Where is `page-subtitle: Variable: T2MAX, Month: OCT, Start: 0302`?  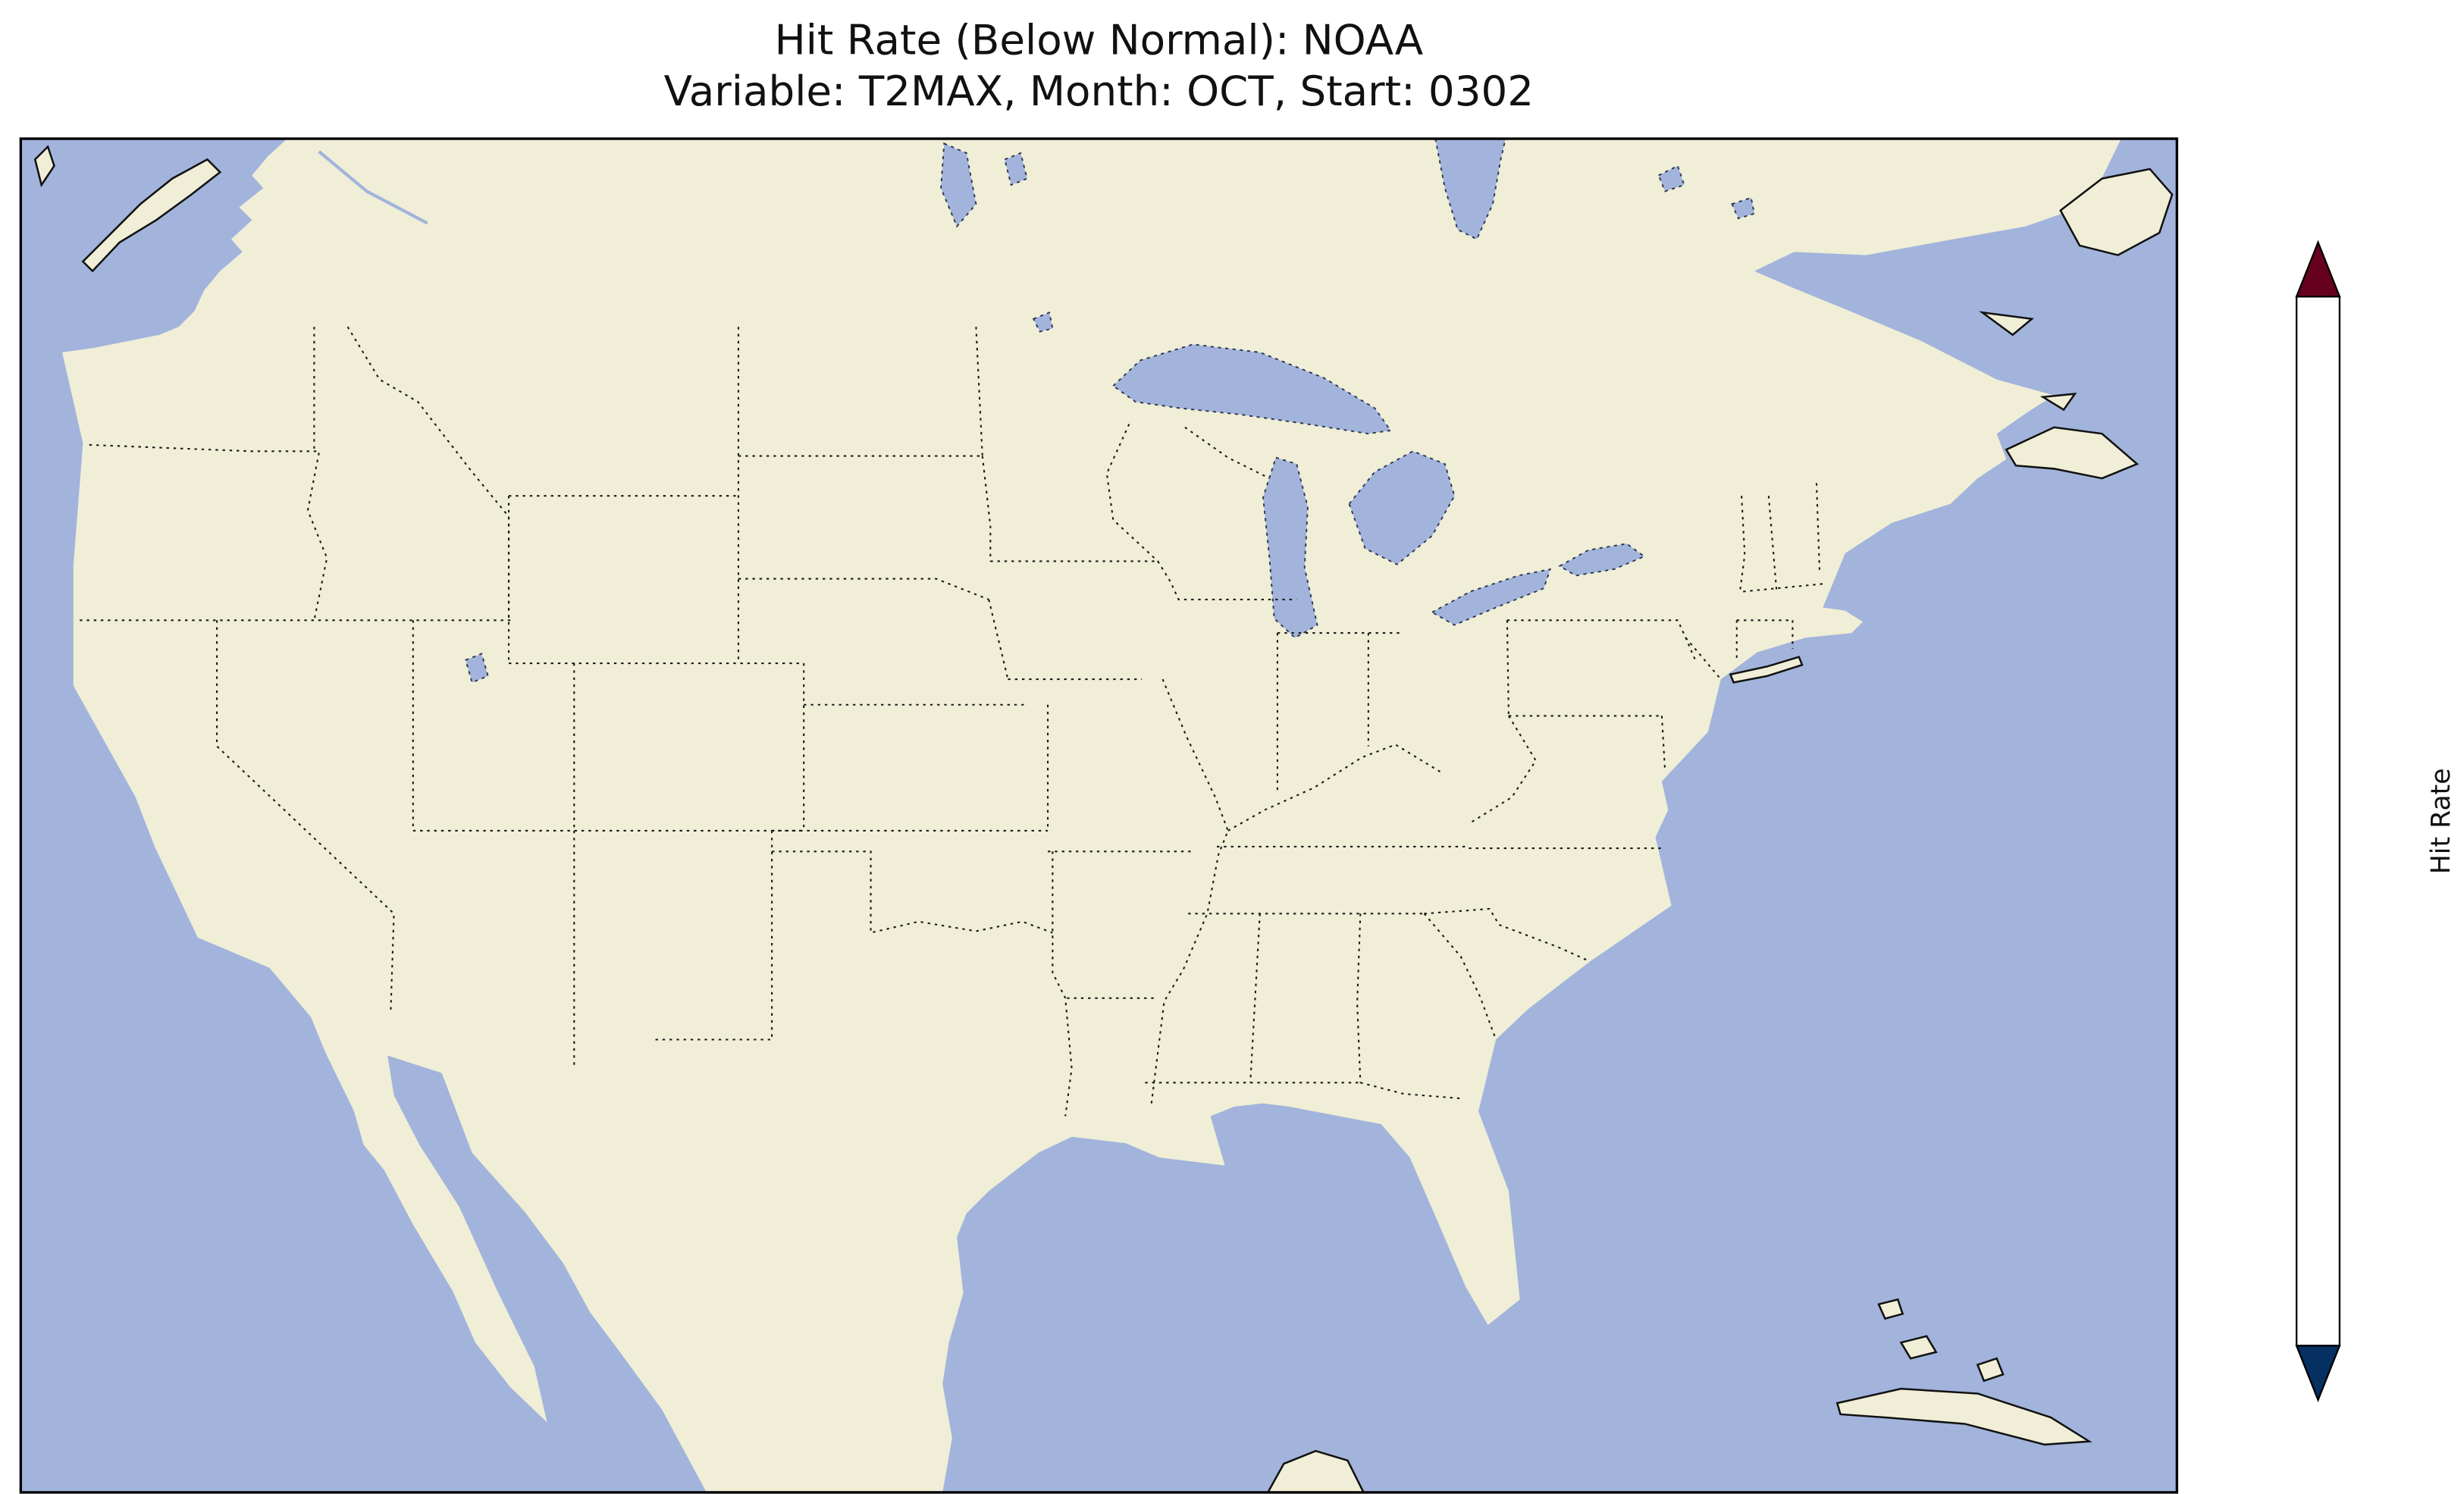 page-subtitle: Variable: T2MAX, Month: OCT, Start: 0302 is located at coordinates (1099, 91).